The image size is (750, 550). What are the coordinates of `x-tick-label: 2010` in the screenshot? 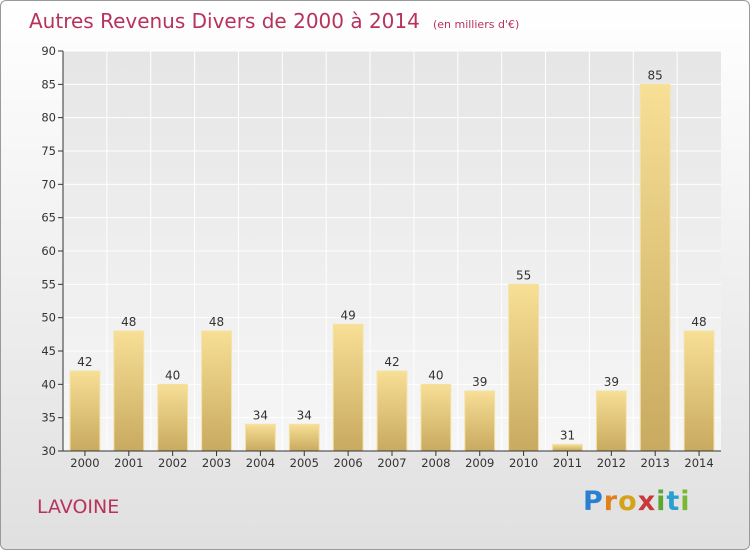 It's located at (523, 463).